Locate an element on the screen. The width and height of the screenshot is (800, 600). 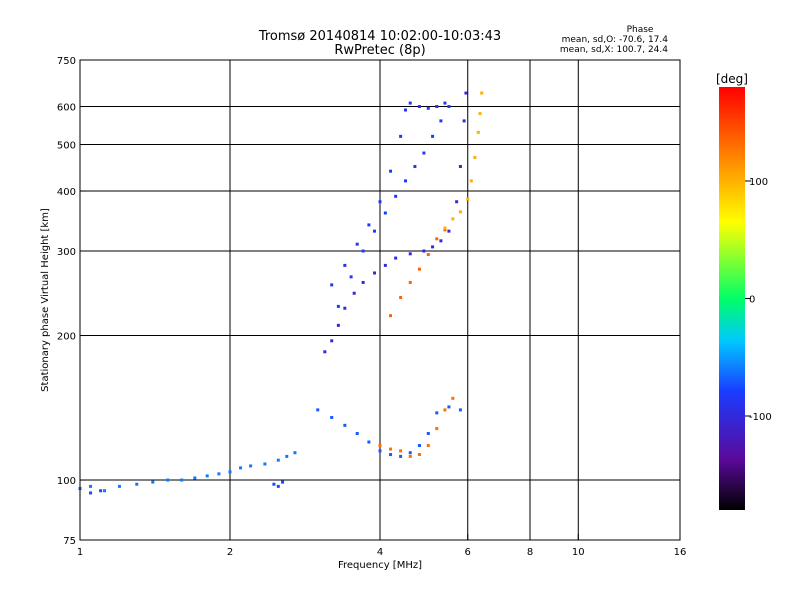
x-tick-label: 1 is located at coordinates (80, 552).